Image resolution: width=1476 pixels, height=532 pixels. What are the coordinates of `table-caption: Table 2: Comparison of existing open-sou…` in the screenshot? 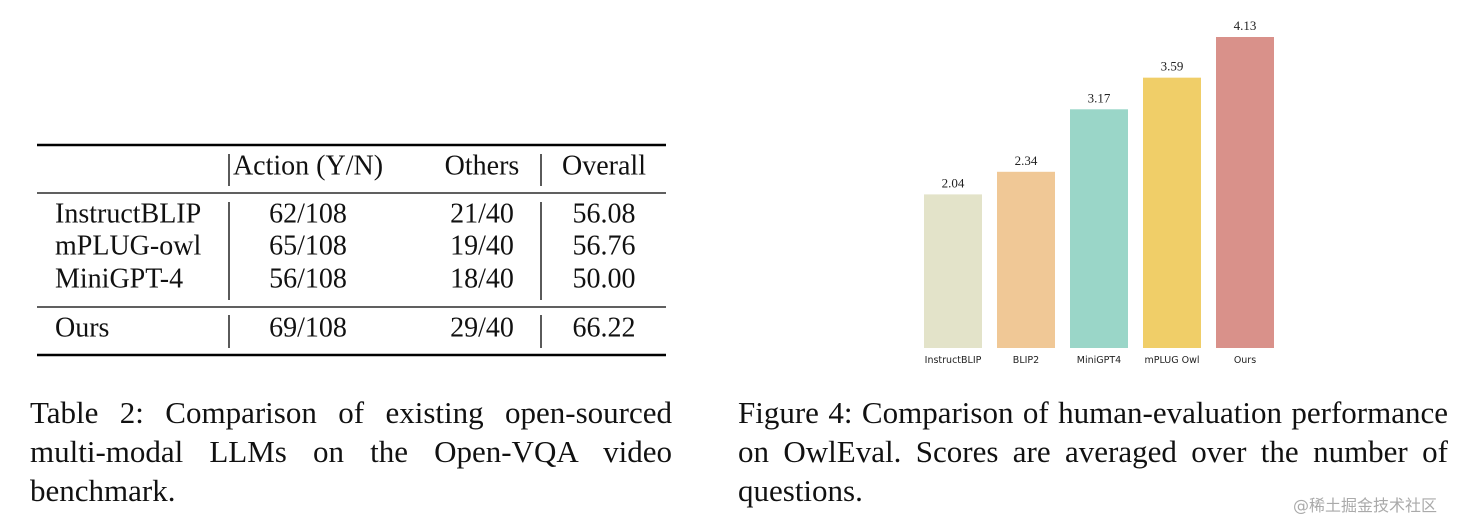 It's located at (351, 451).